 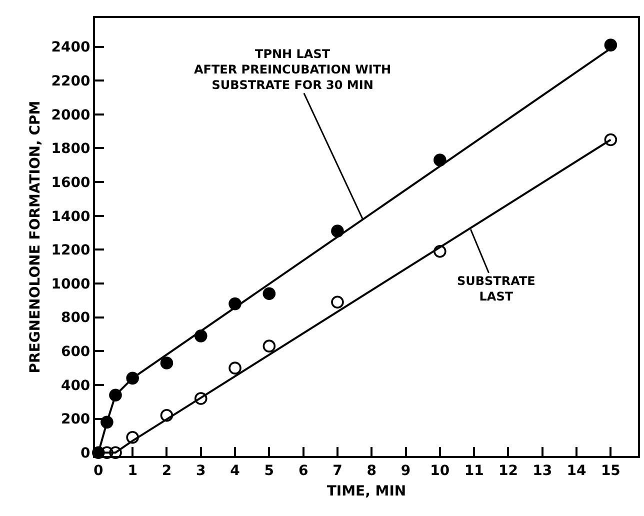 What do you see at coordinates (371, 470) in the screenshot?
I see `x-tick-label: 8` at bounding box center [371, 470].